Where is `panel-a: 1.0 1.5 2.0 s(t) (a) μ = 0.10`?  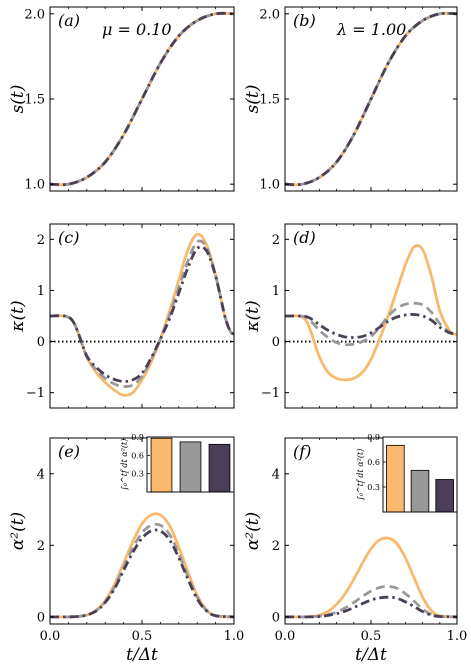 panel-a: 1.0 1.5 2.0 s(t) (a) μ = 0.10 is located at coordinates (121, 99).